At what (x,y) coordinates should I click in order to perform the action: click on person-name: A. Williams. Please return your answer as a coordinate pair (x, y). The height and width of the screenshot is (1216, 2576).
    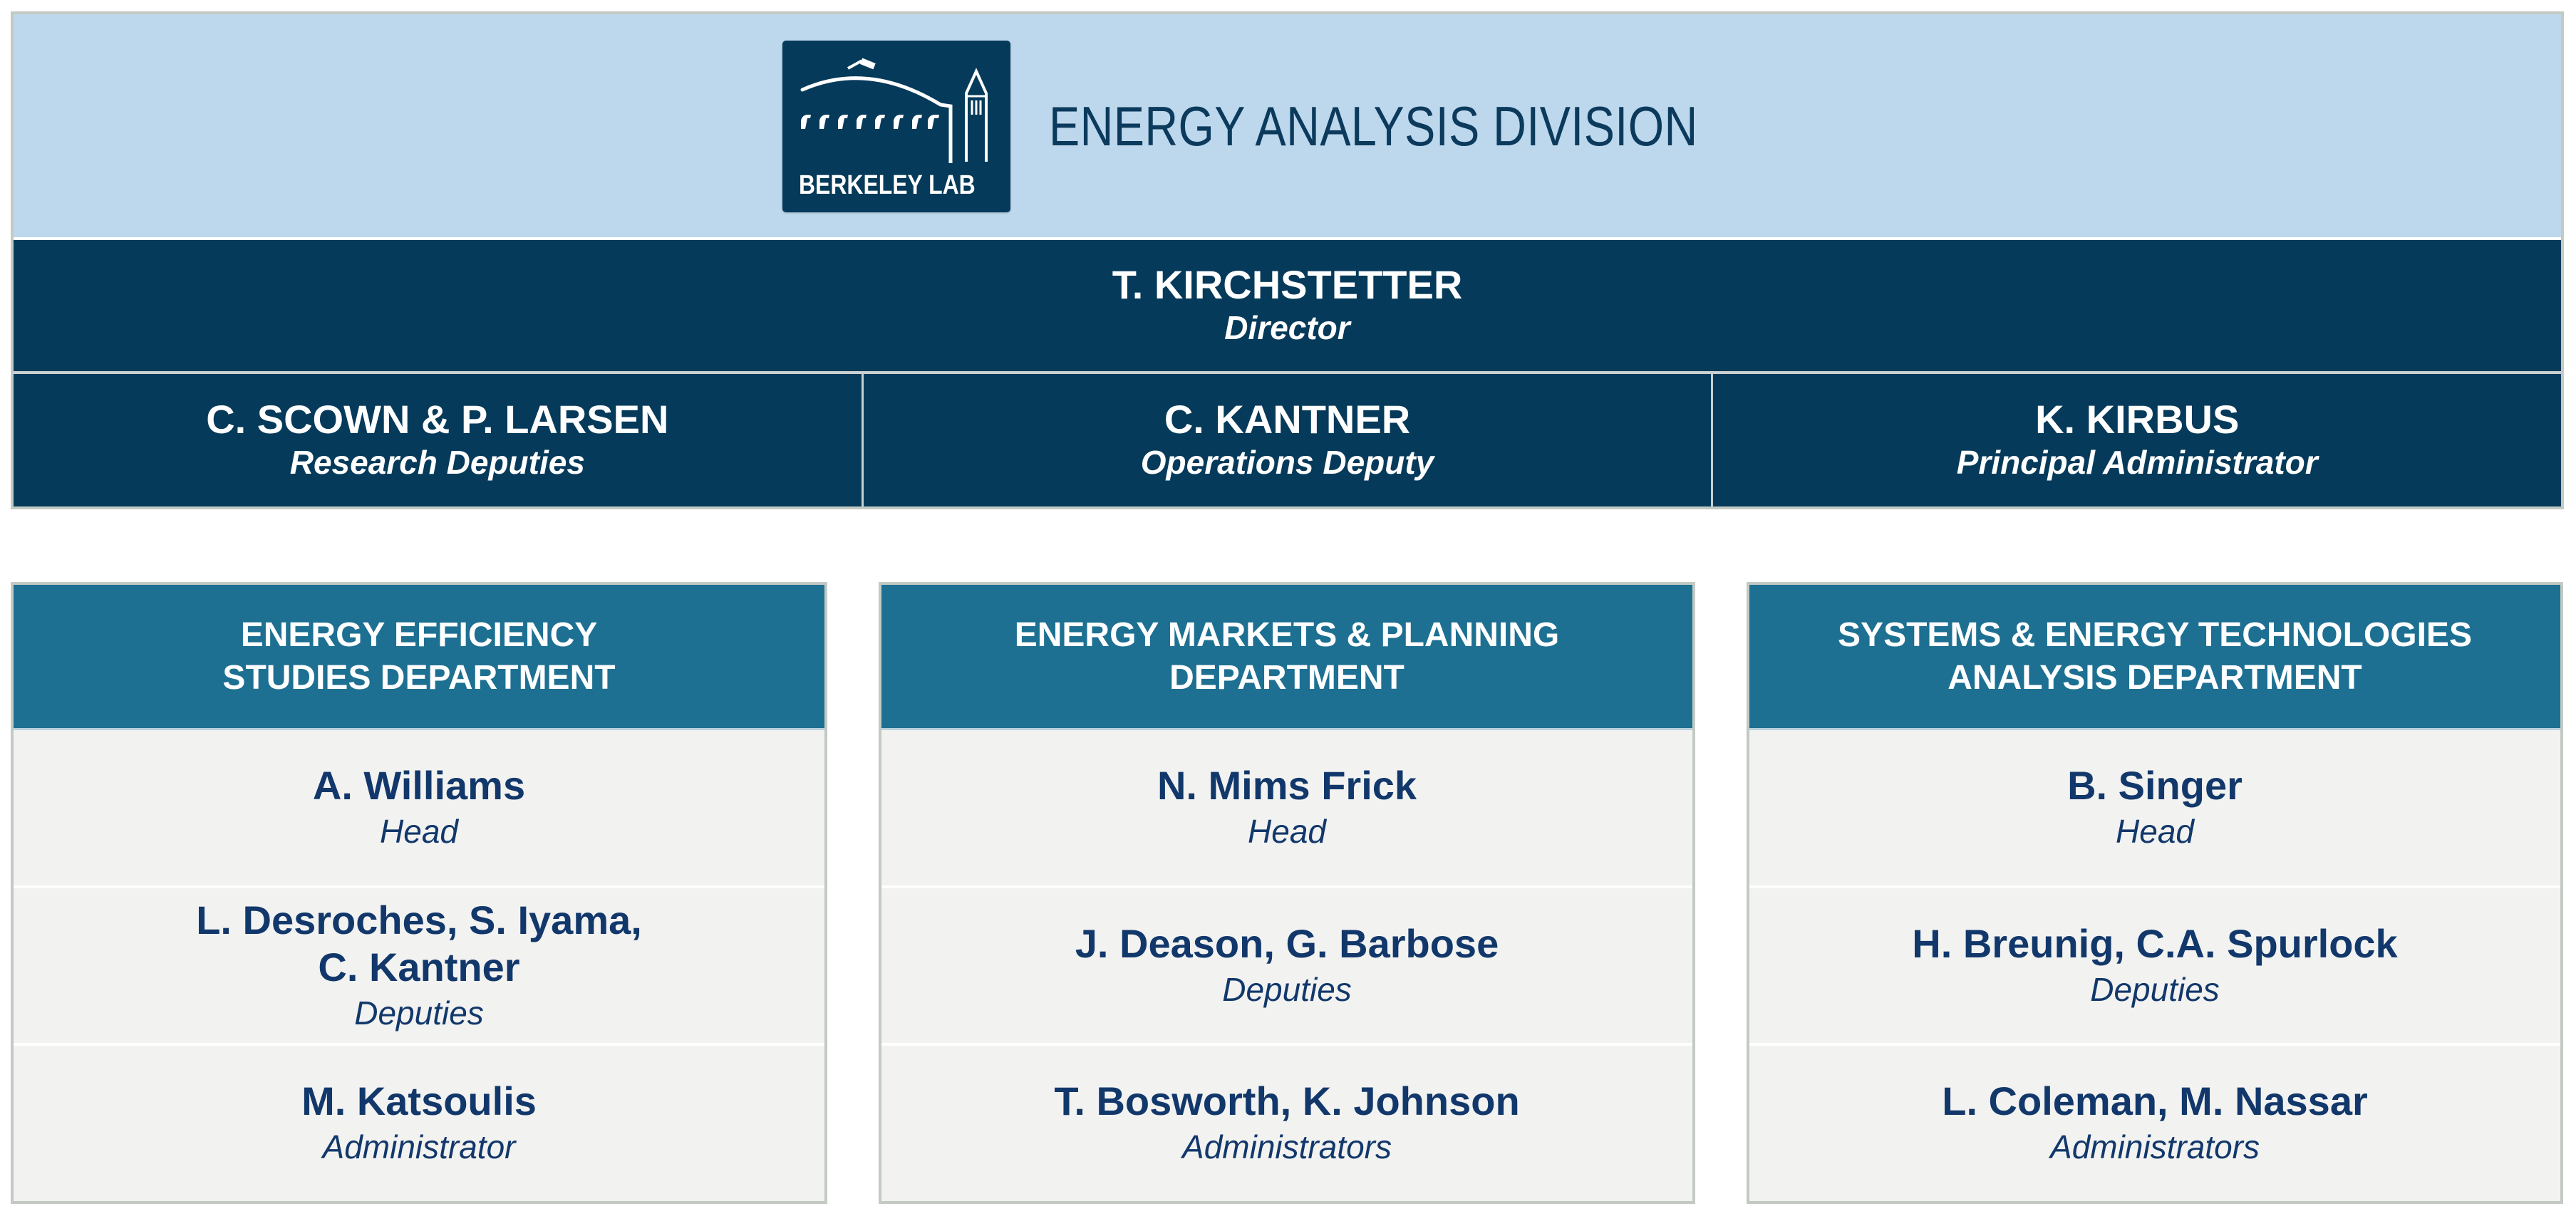
    Looking at the image, I should click on (419, 785).